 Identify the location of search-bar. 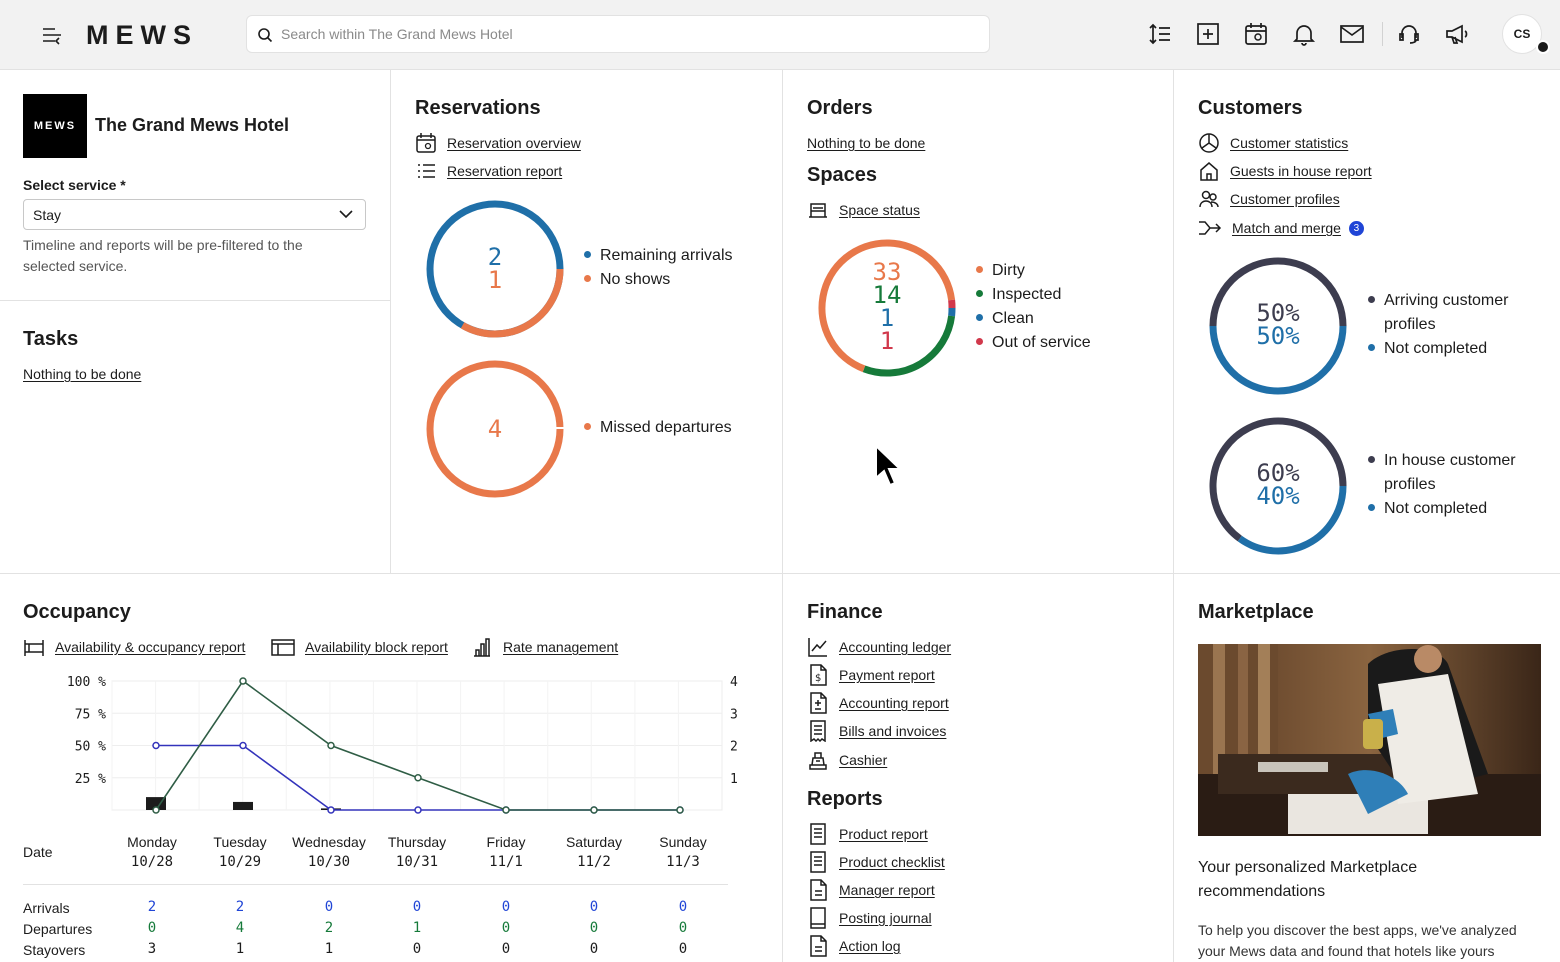
(618, 34).